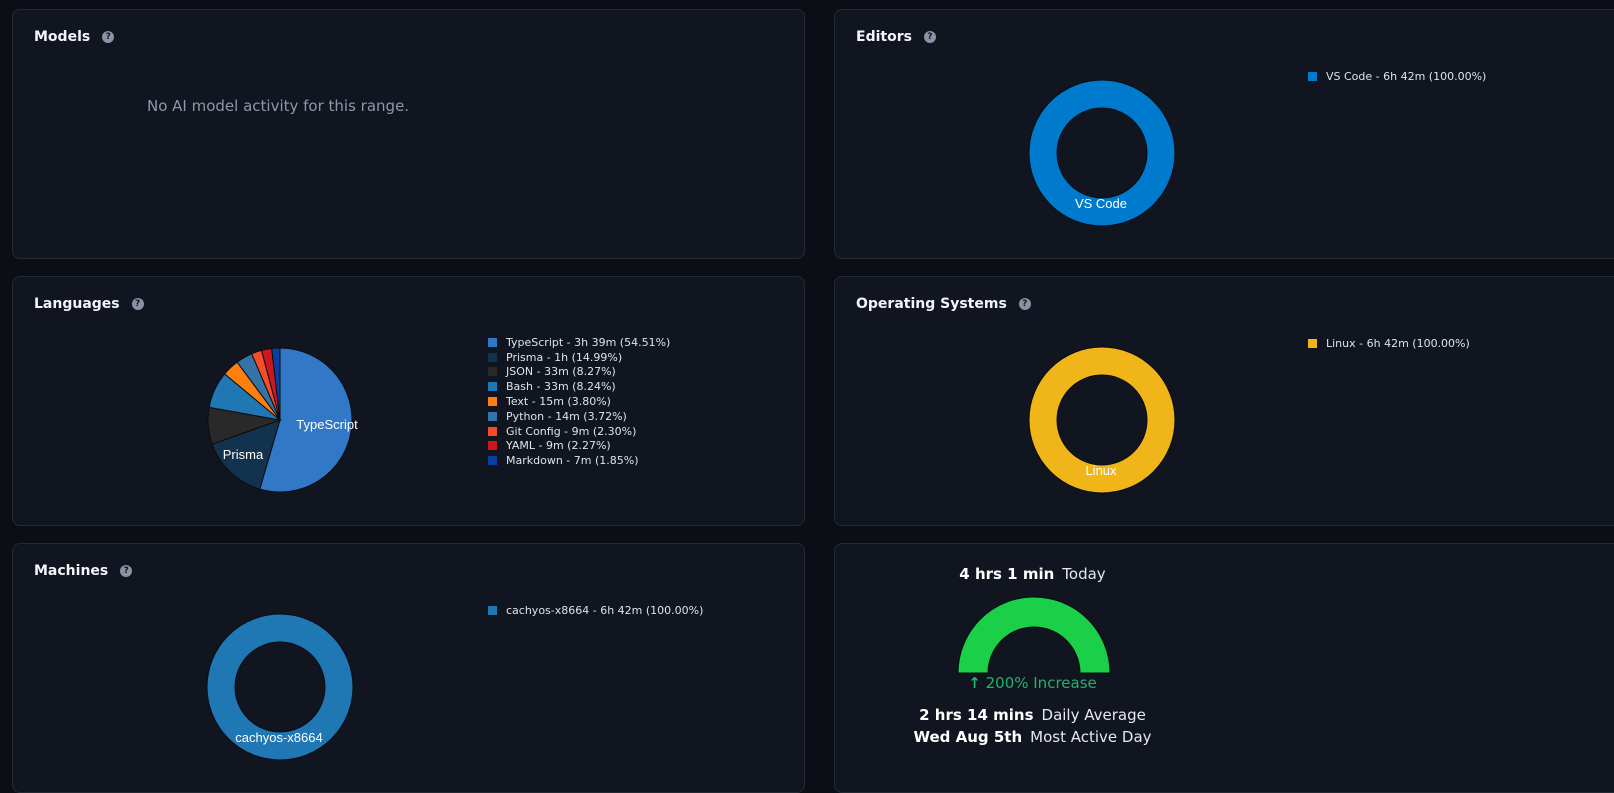 The image size is (1614, 793). I want to click on daily-average-stat: 2 hrs 14 mins Daily Average, so click(1032, 715).